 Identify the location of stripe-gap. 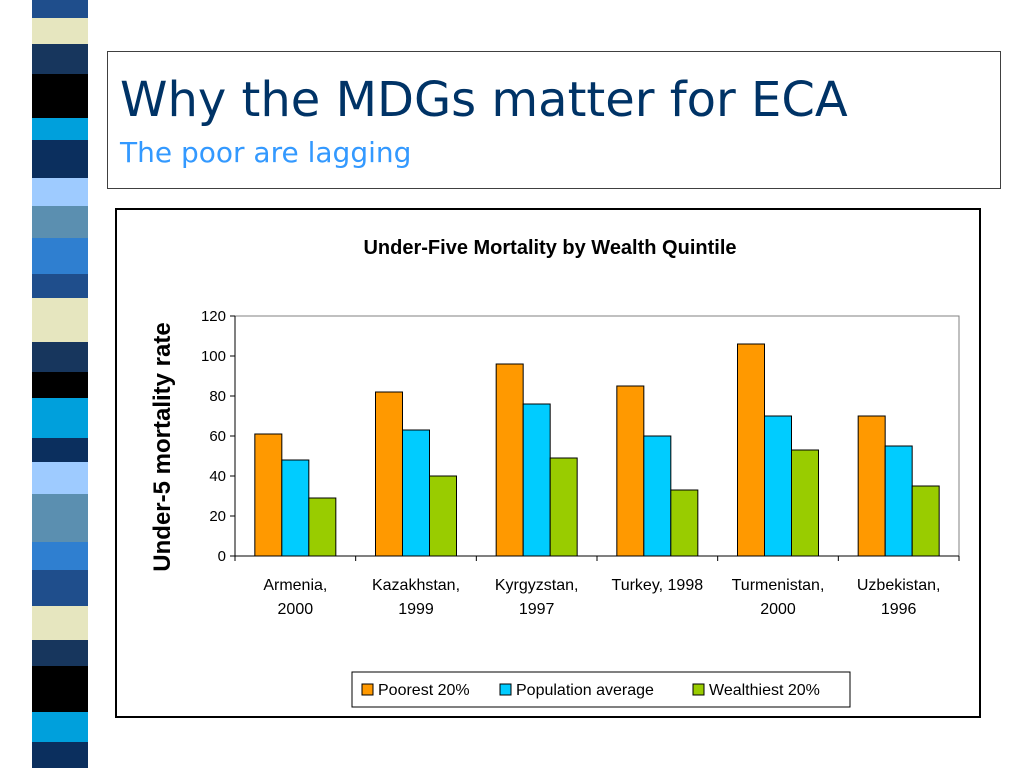
(99, 384).